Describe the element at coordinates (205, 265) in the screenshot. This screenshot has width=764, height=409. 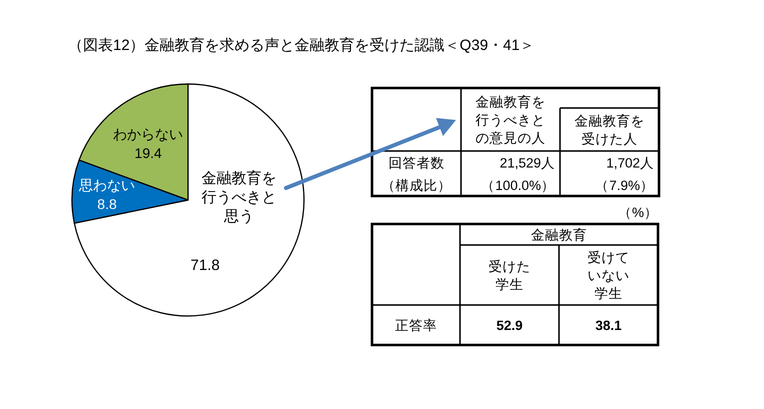
I see `data-label: 71.8` at that location.